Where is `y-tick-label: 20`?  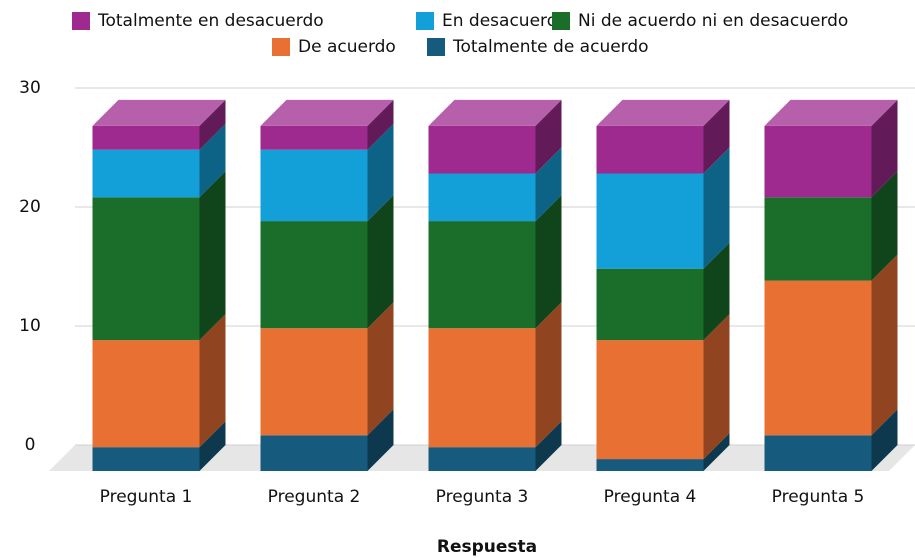
y-tick-label: 20 is located at coordinates (30, 207).